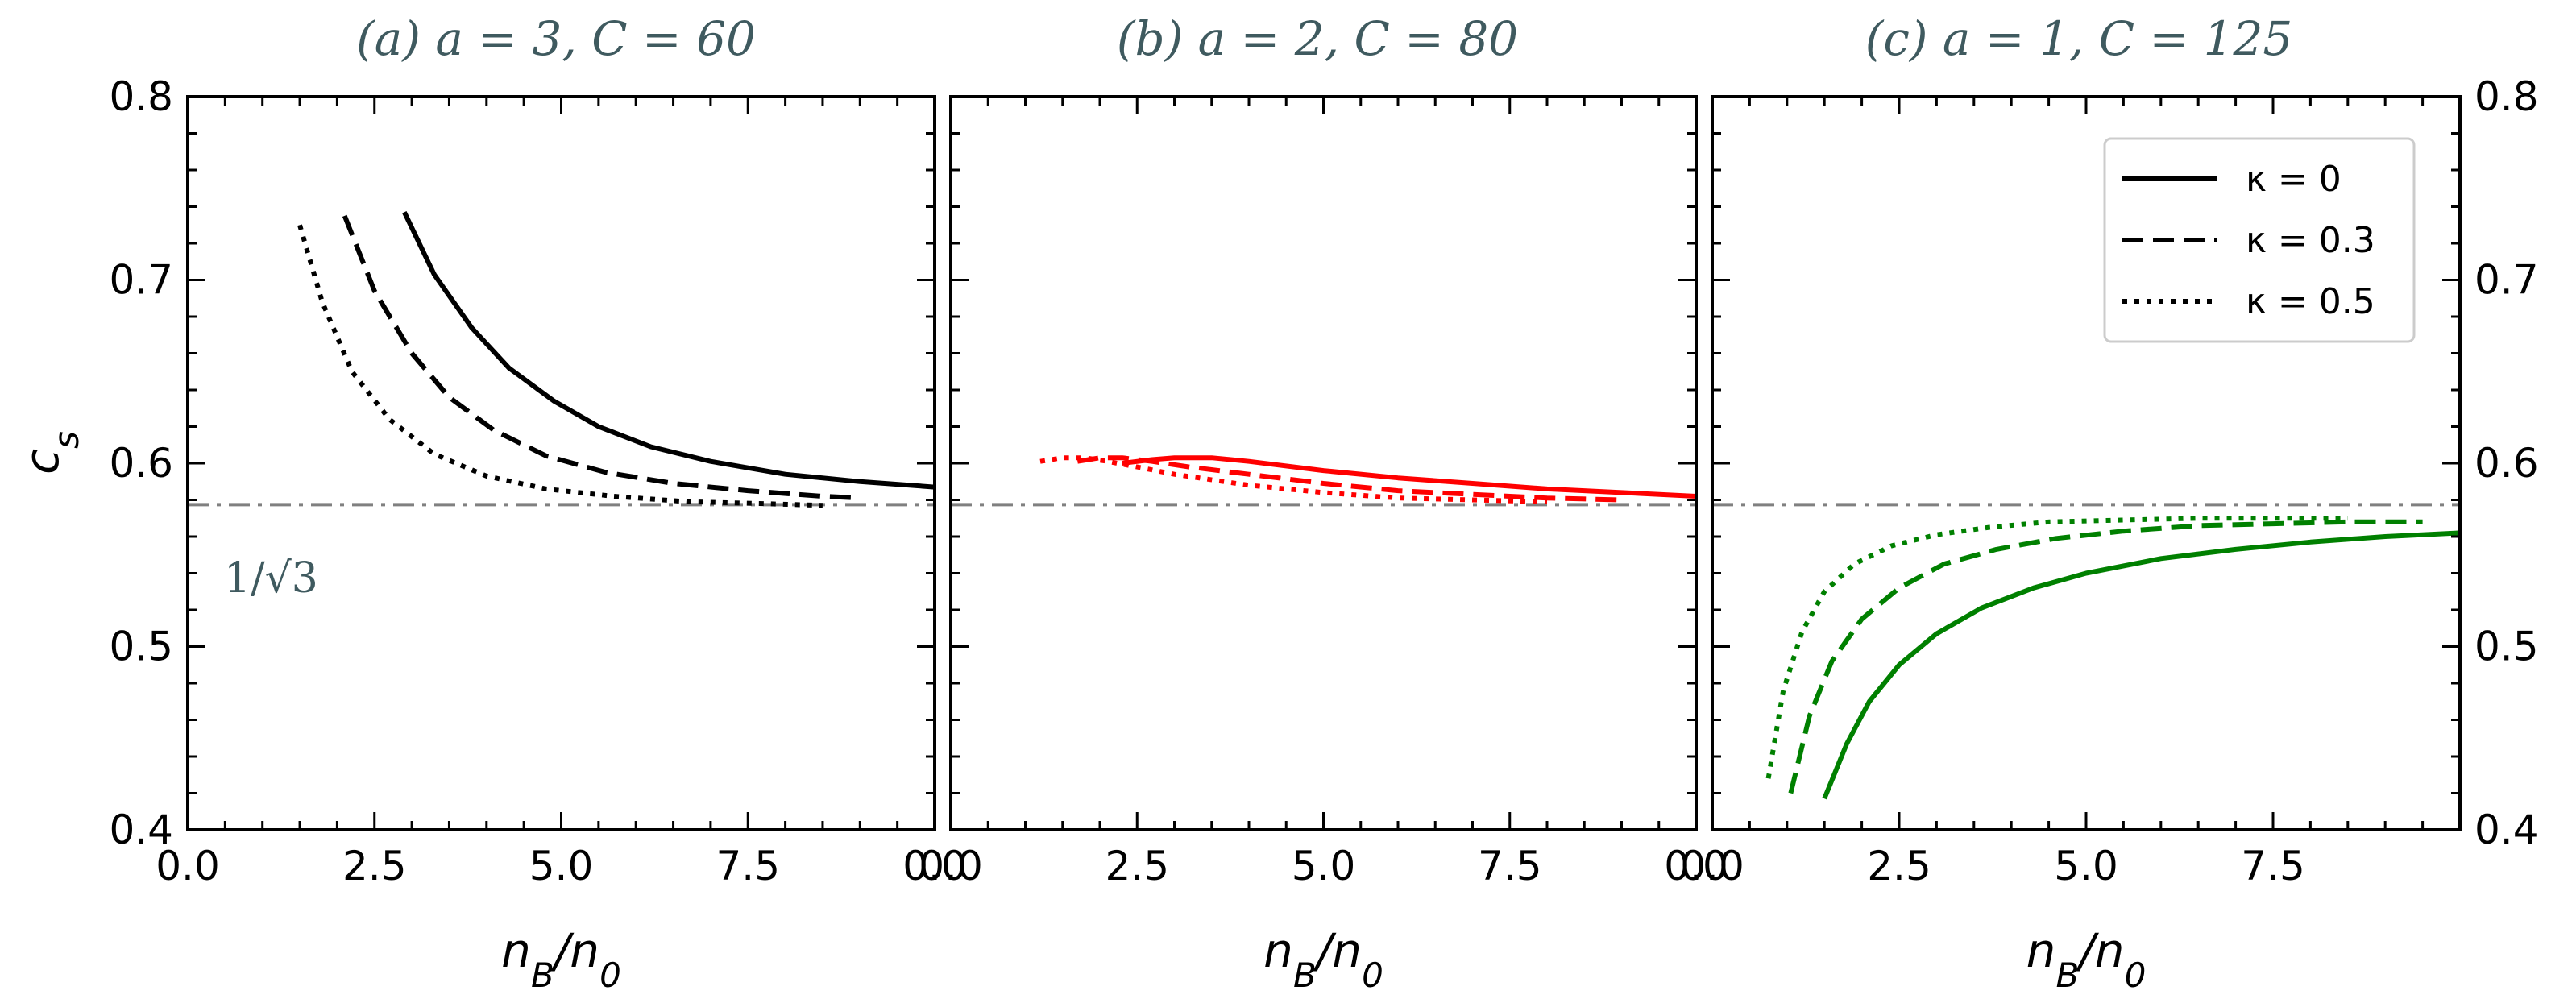 This screenshot has width=2576, height=999. I want to click on y-tick-label-right: 0.7, so click(2506, 280).